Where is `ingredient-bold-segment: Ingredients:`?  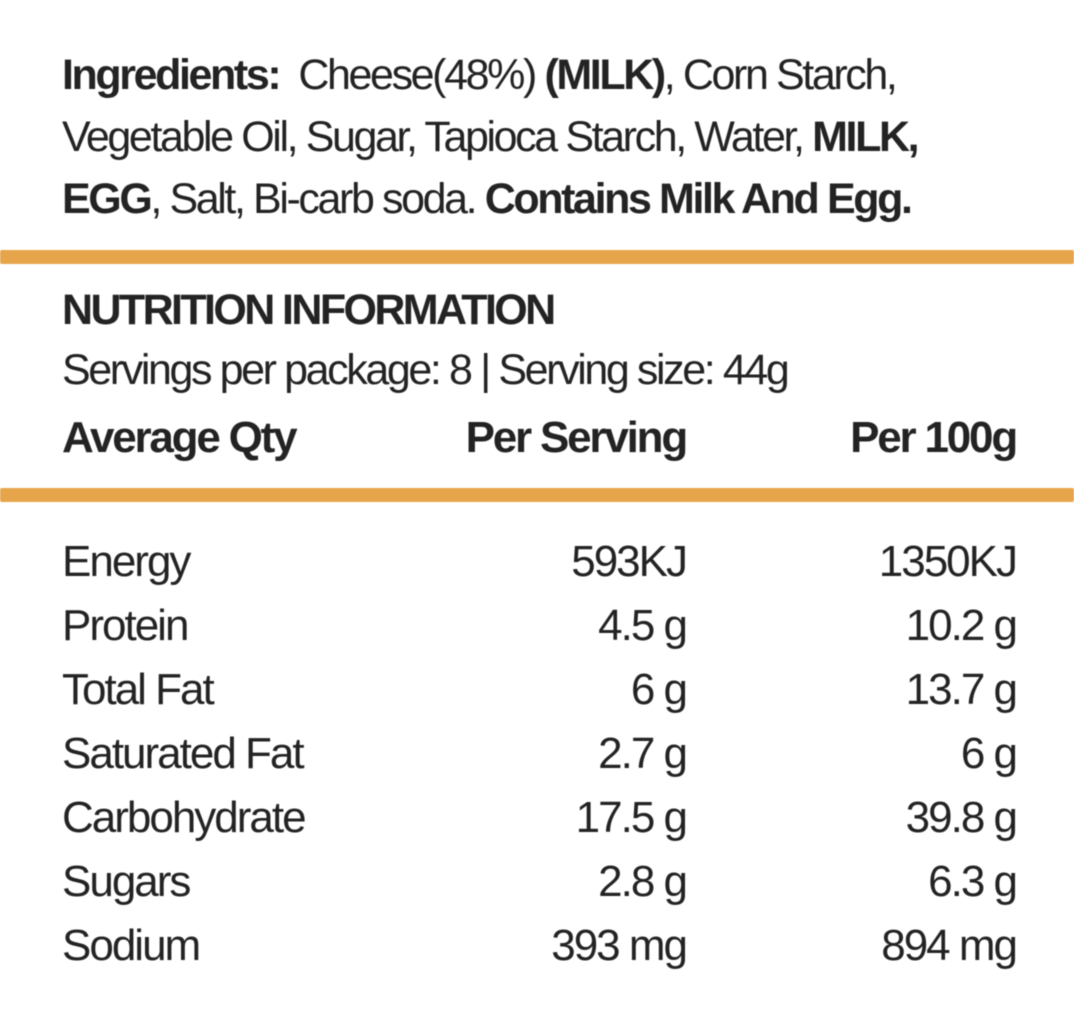
ingredient-bold-segment: Ingredients: is located at coordinates (175, 75).